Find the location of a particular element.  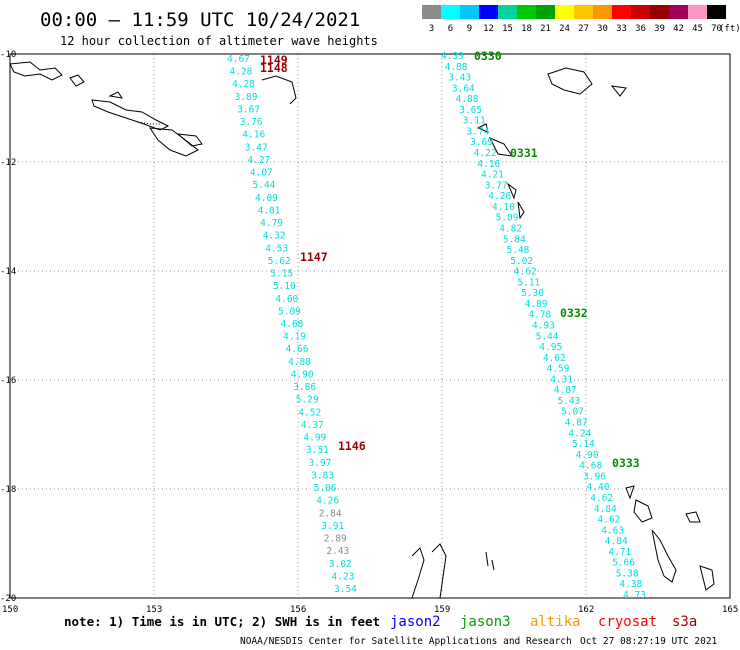

wave-height-value: 4.38 is located at coordinates (630, 584).